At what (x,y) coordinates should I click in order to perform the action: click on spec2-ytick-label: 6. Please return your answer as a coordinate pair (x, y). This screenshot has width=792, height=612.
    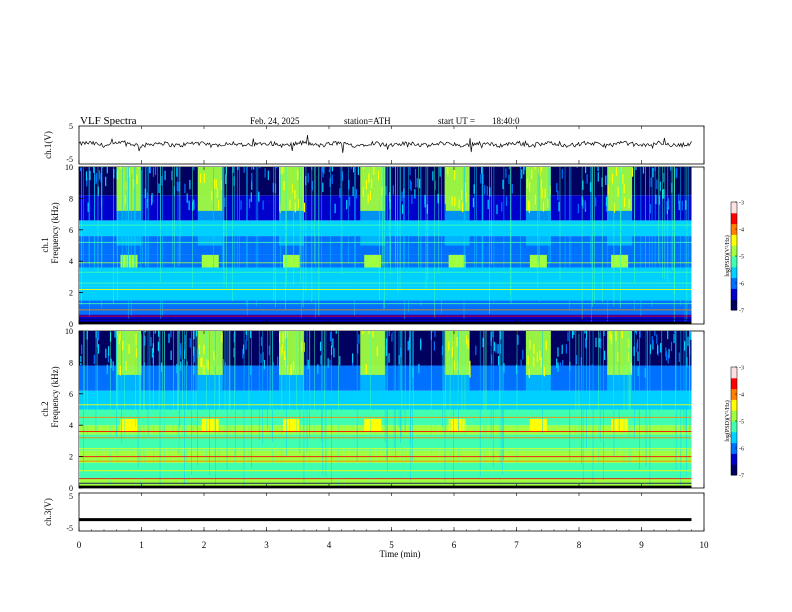
    Looking at the image, I should click on (71, 394).